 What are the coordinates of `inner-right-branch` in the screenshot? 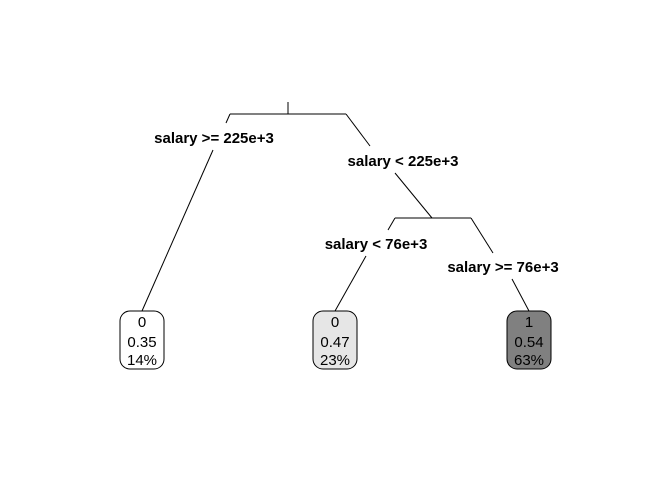 It's located at (482, 235).